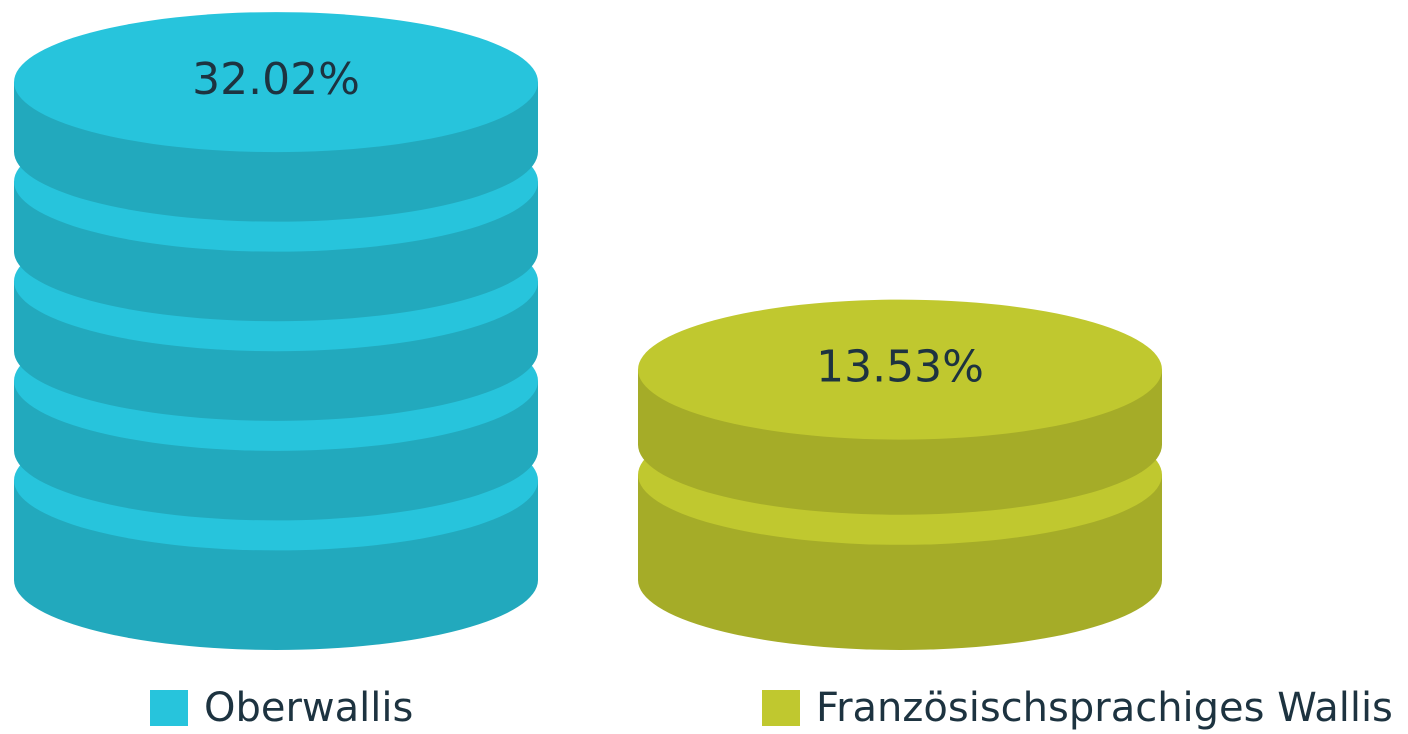  I want to click on legend-label: Französischsprachiges Wallis, so click(1104, 708).